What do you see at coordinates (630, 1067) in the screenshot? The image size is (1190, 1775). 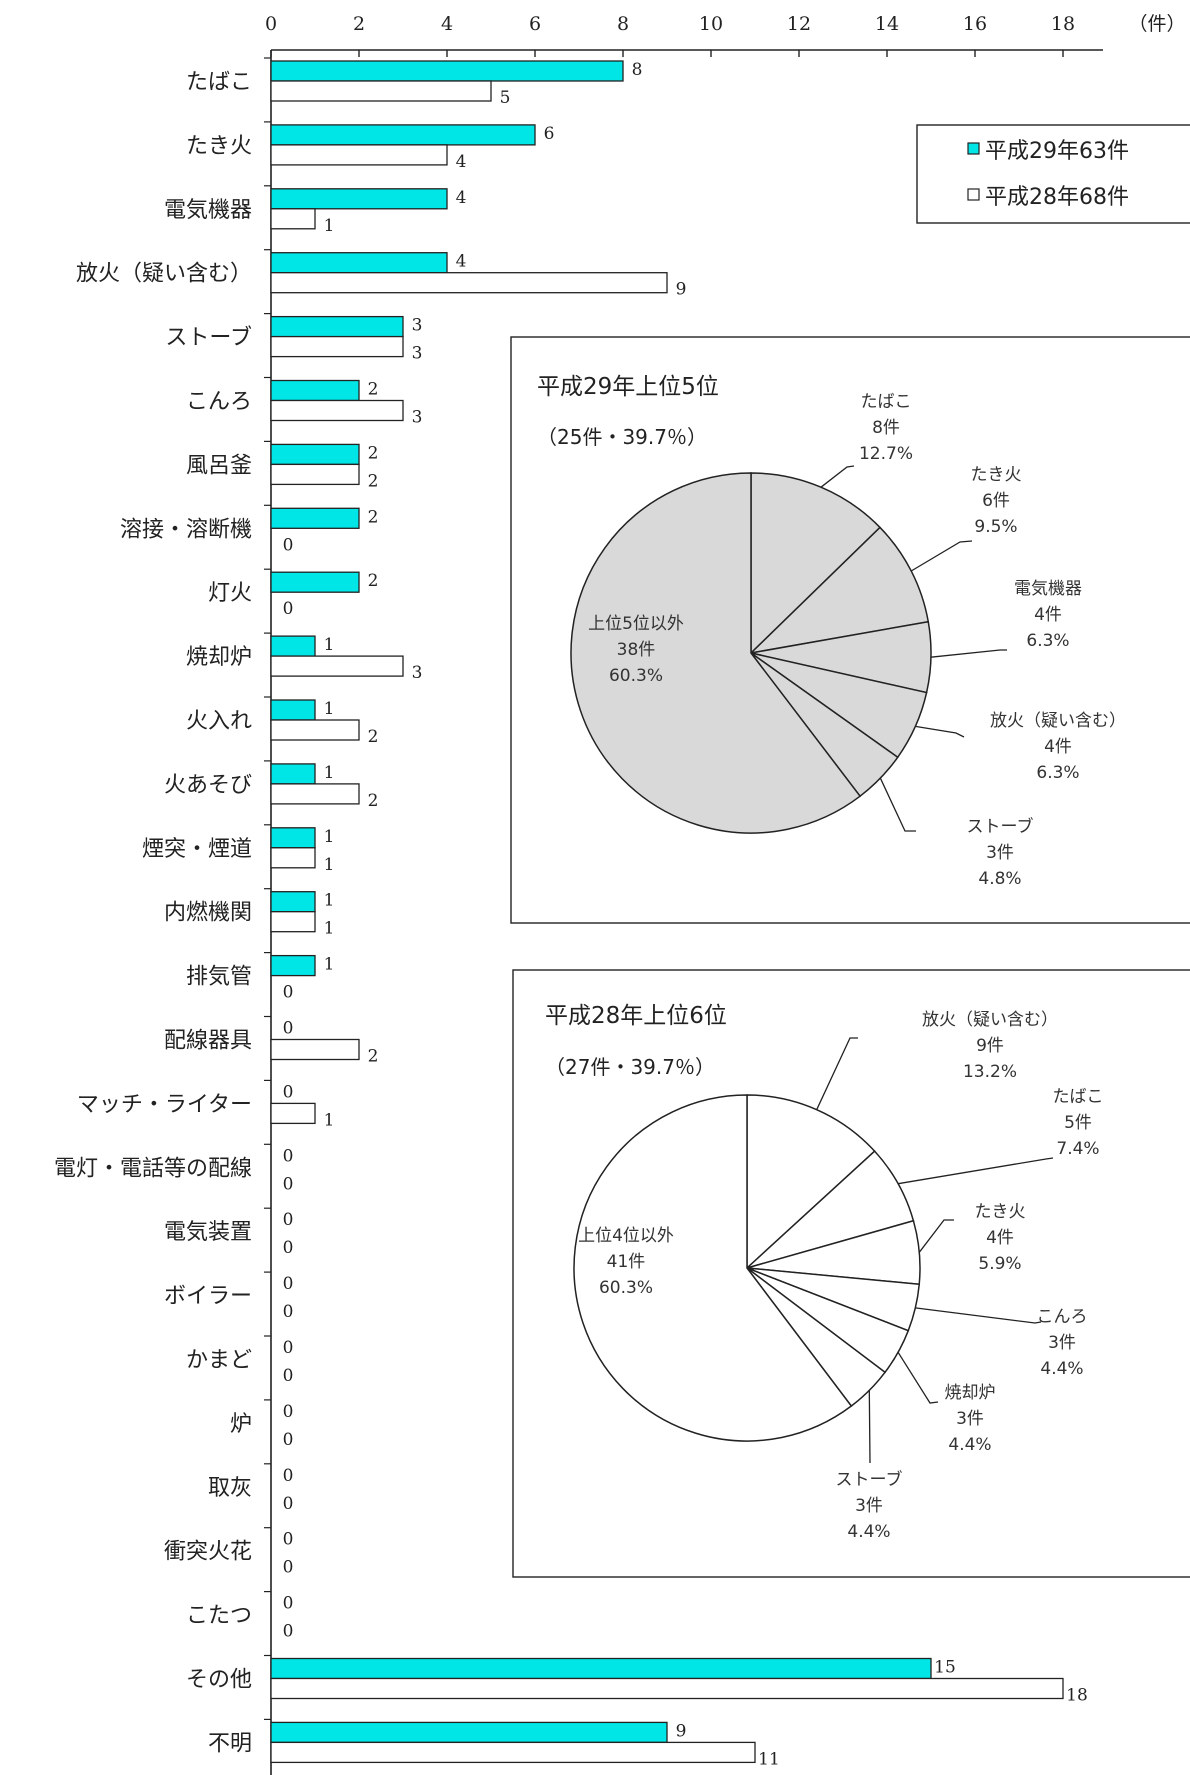 I see `pie-subtitle: （27件・39.7％）` at bounding box center [630, 1067].